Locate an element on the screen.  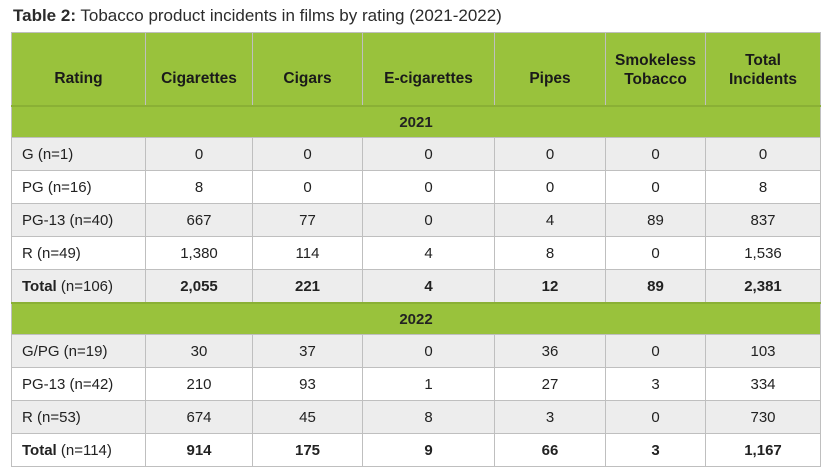
total-value-cell: 12 is located at coordinates (550, 286).